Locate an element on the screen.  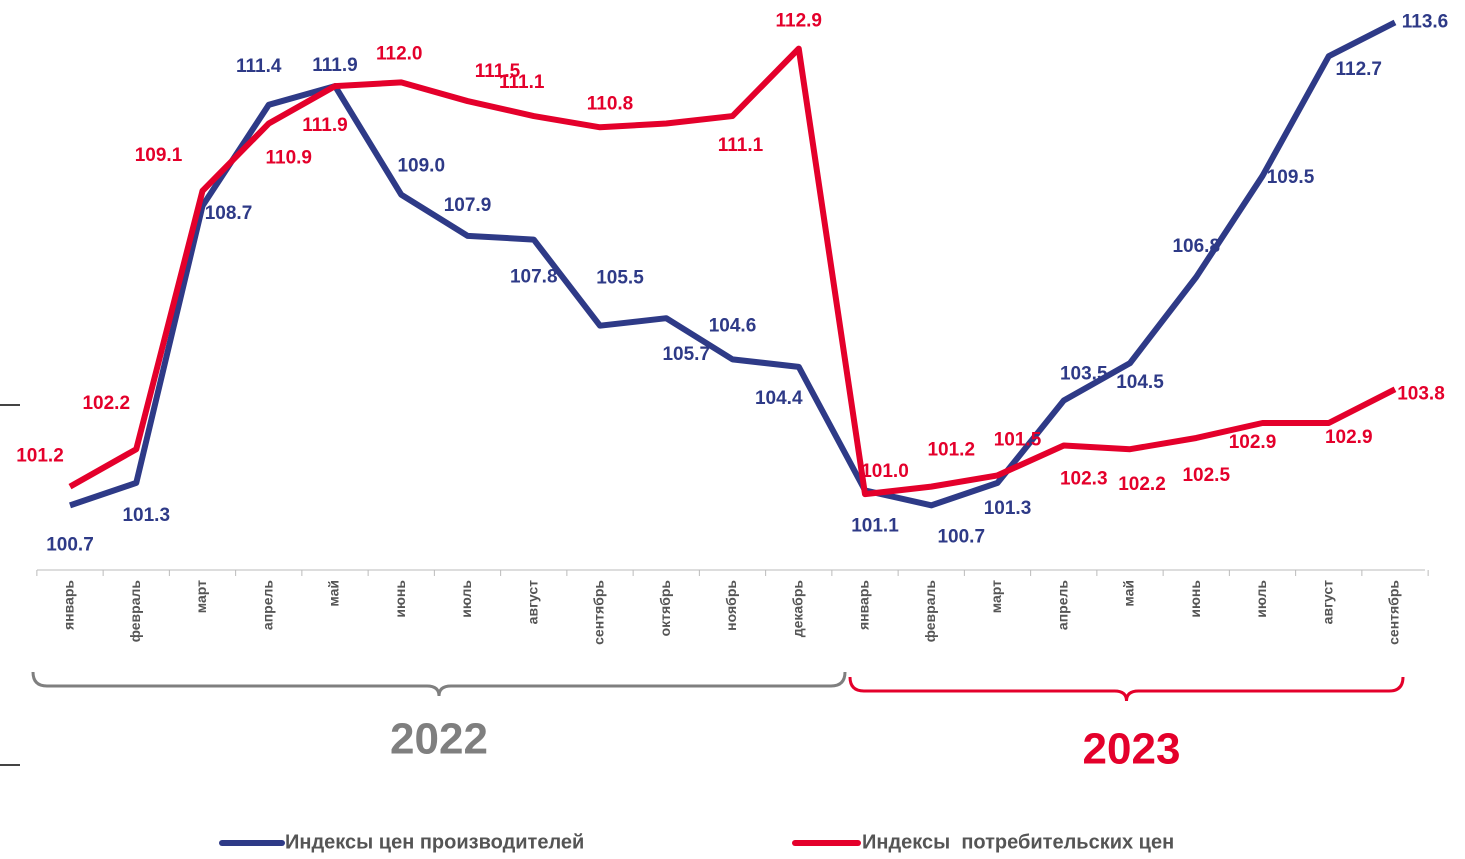
data-label: 104.6 is located at coordinates (733, 325).